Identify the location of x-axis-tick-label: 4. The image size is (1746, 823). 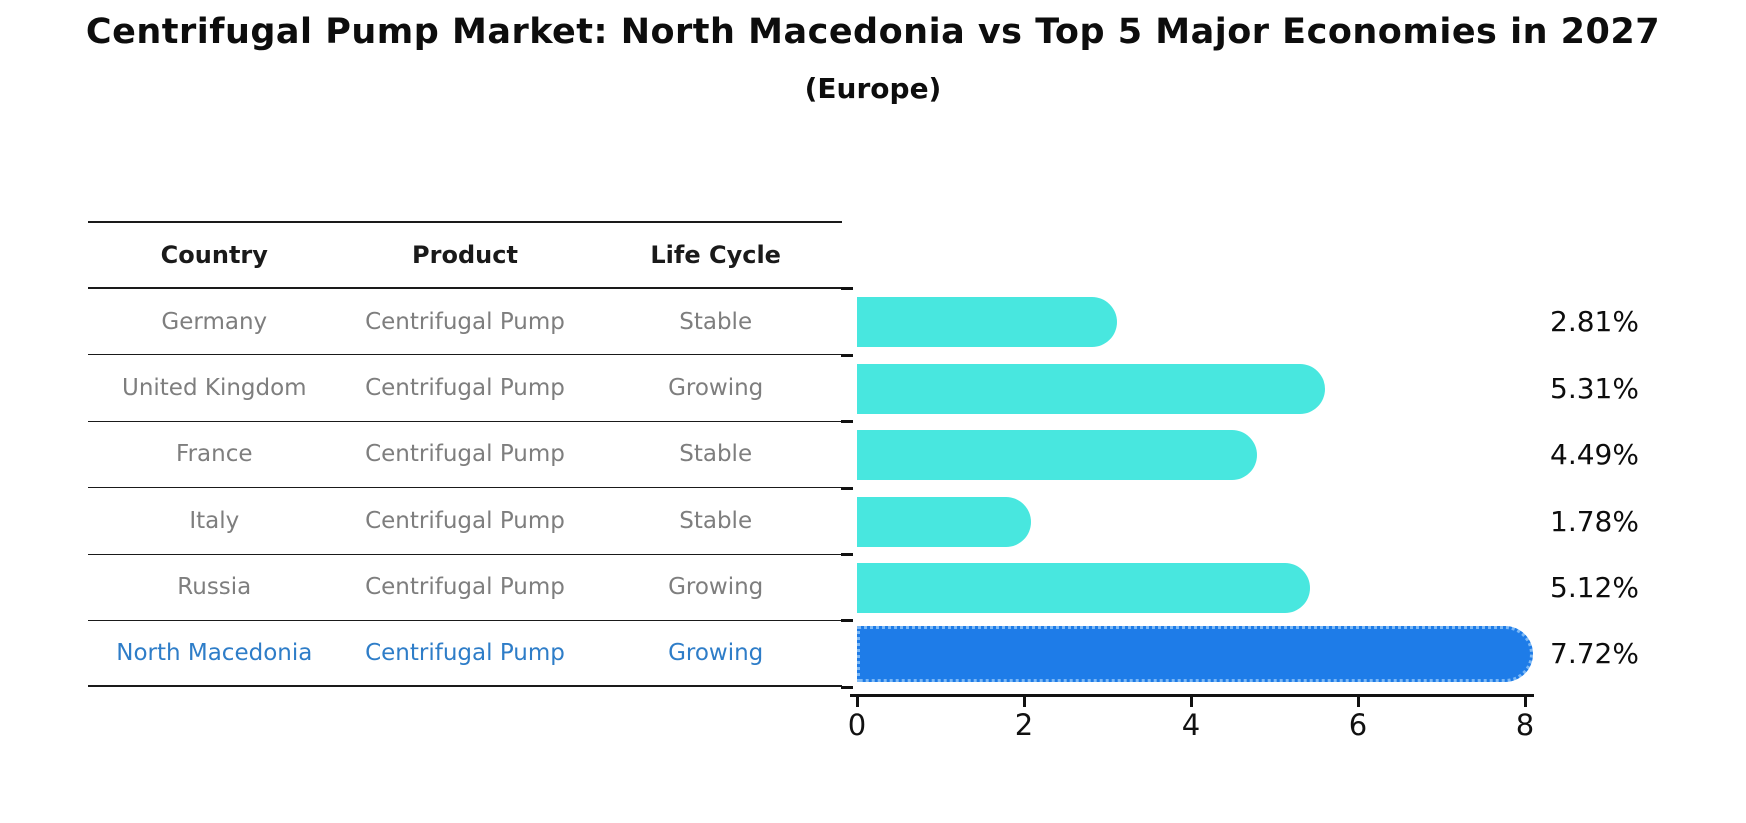
(1191, 725).